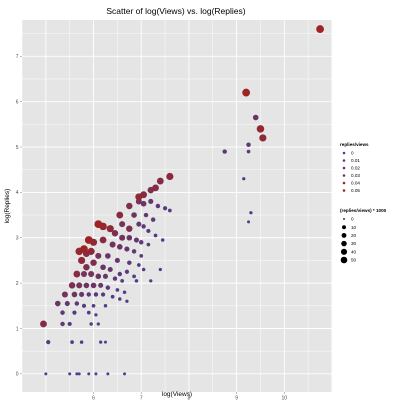  I want to click on legend-size-label: 10, so click(354, 227).